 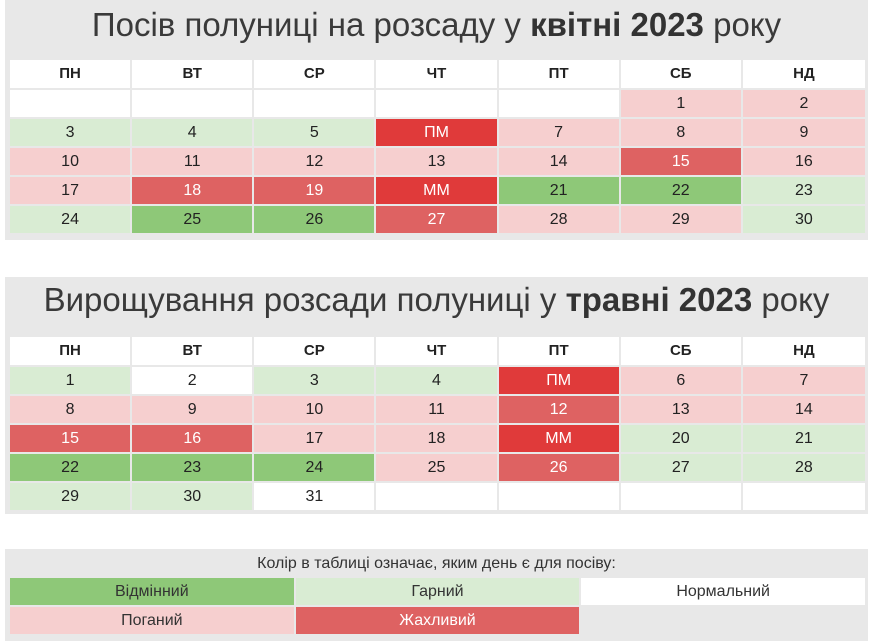 I want to click on legend-item: Жахливий, so click(x=437, y=620).